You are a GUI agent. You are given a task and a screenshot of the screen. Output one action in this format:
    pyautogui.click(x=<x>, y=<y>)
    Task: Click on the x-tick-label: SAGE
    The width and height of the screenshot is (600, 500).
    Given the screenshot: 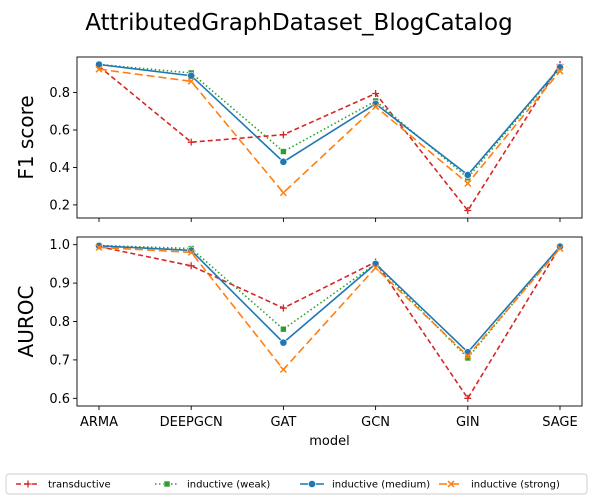 What is the action you would take?
    pyautogui.click(x=559, y=422)
    